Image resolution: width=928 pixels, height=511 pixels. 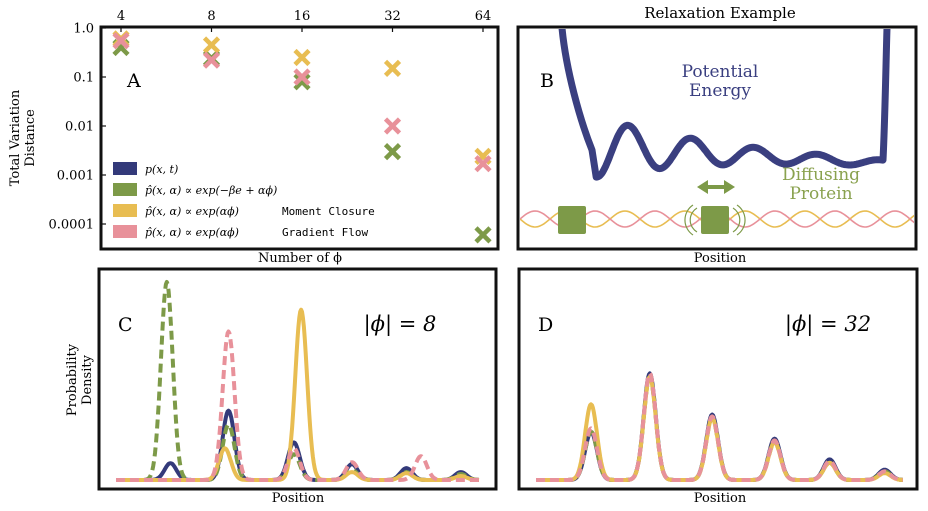 What do you see at coordinates (125, 325) in the screenshot?
I see `panel-c-letter: C` at bounding box center [125, 325].